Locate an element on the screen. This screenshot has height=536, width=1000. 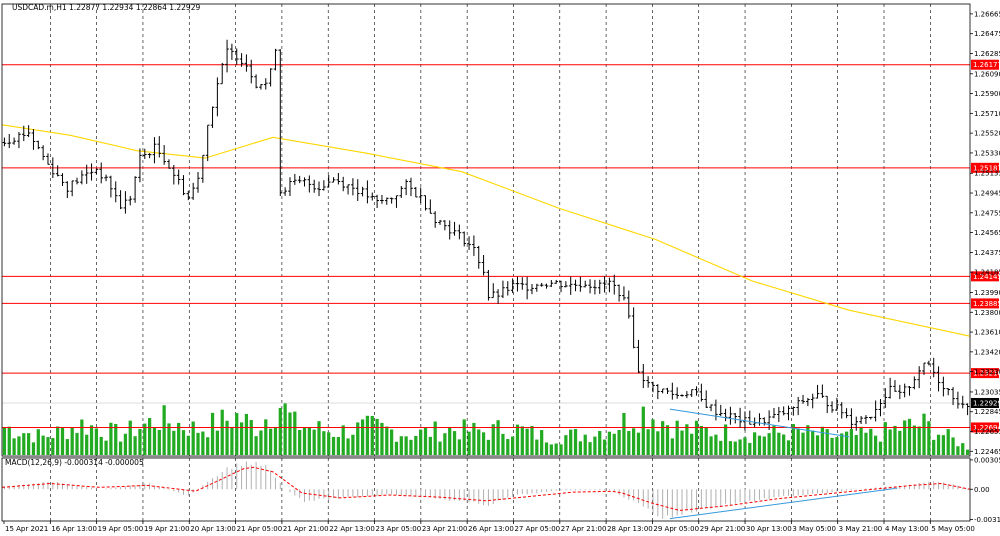
price-level-label: 1.24145 is located at coordinates (986, 277).